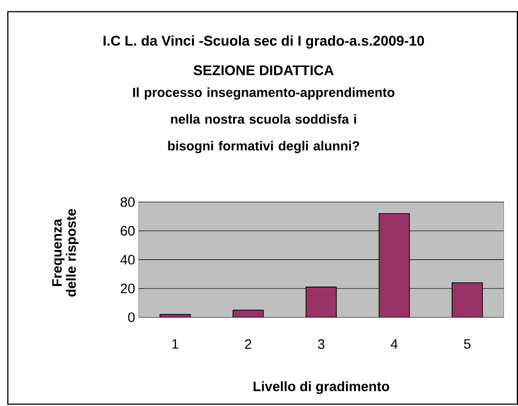  Describe the element at coordinates (394, 344) in the screenshot. I see `x-tick-label: 4` at that location.